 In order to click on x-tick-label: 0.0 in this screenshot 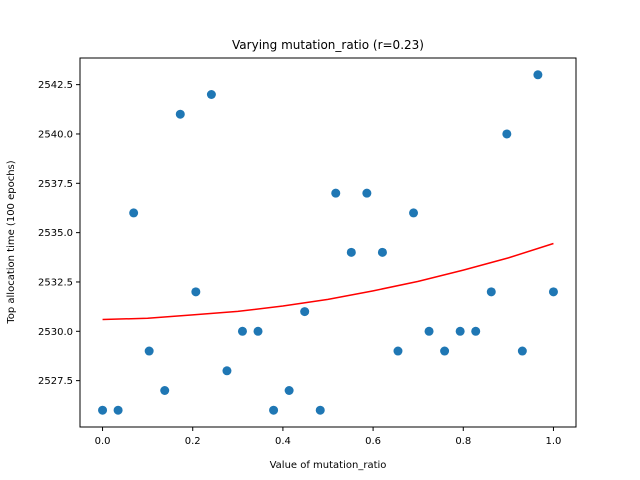, I will do `click(103, 441)`.